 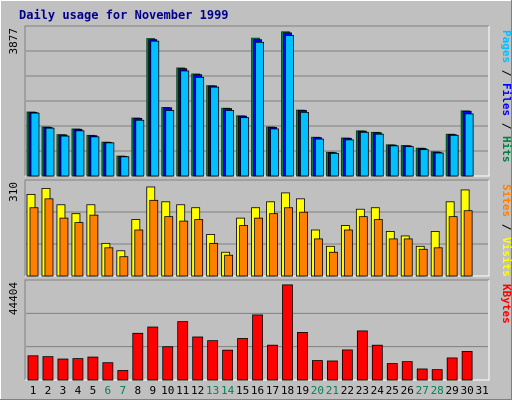 What do you see at coordinates (182, 390) in the screenshot?
I see `day-label-11: 11` at bounding box center [182, 390].